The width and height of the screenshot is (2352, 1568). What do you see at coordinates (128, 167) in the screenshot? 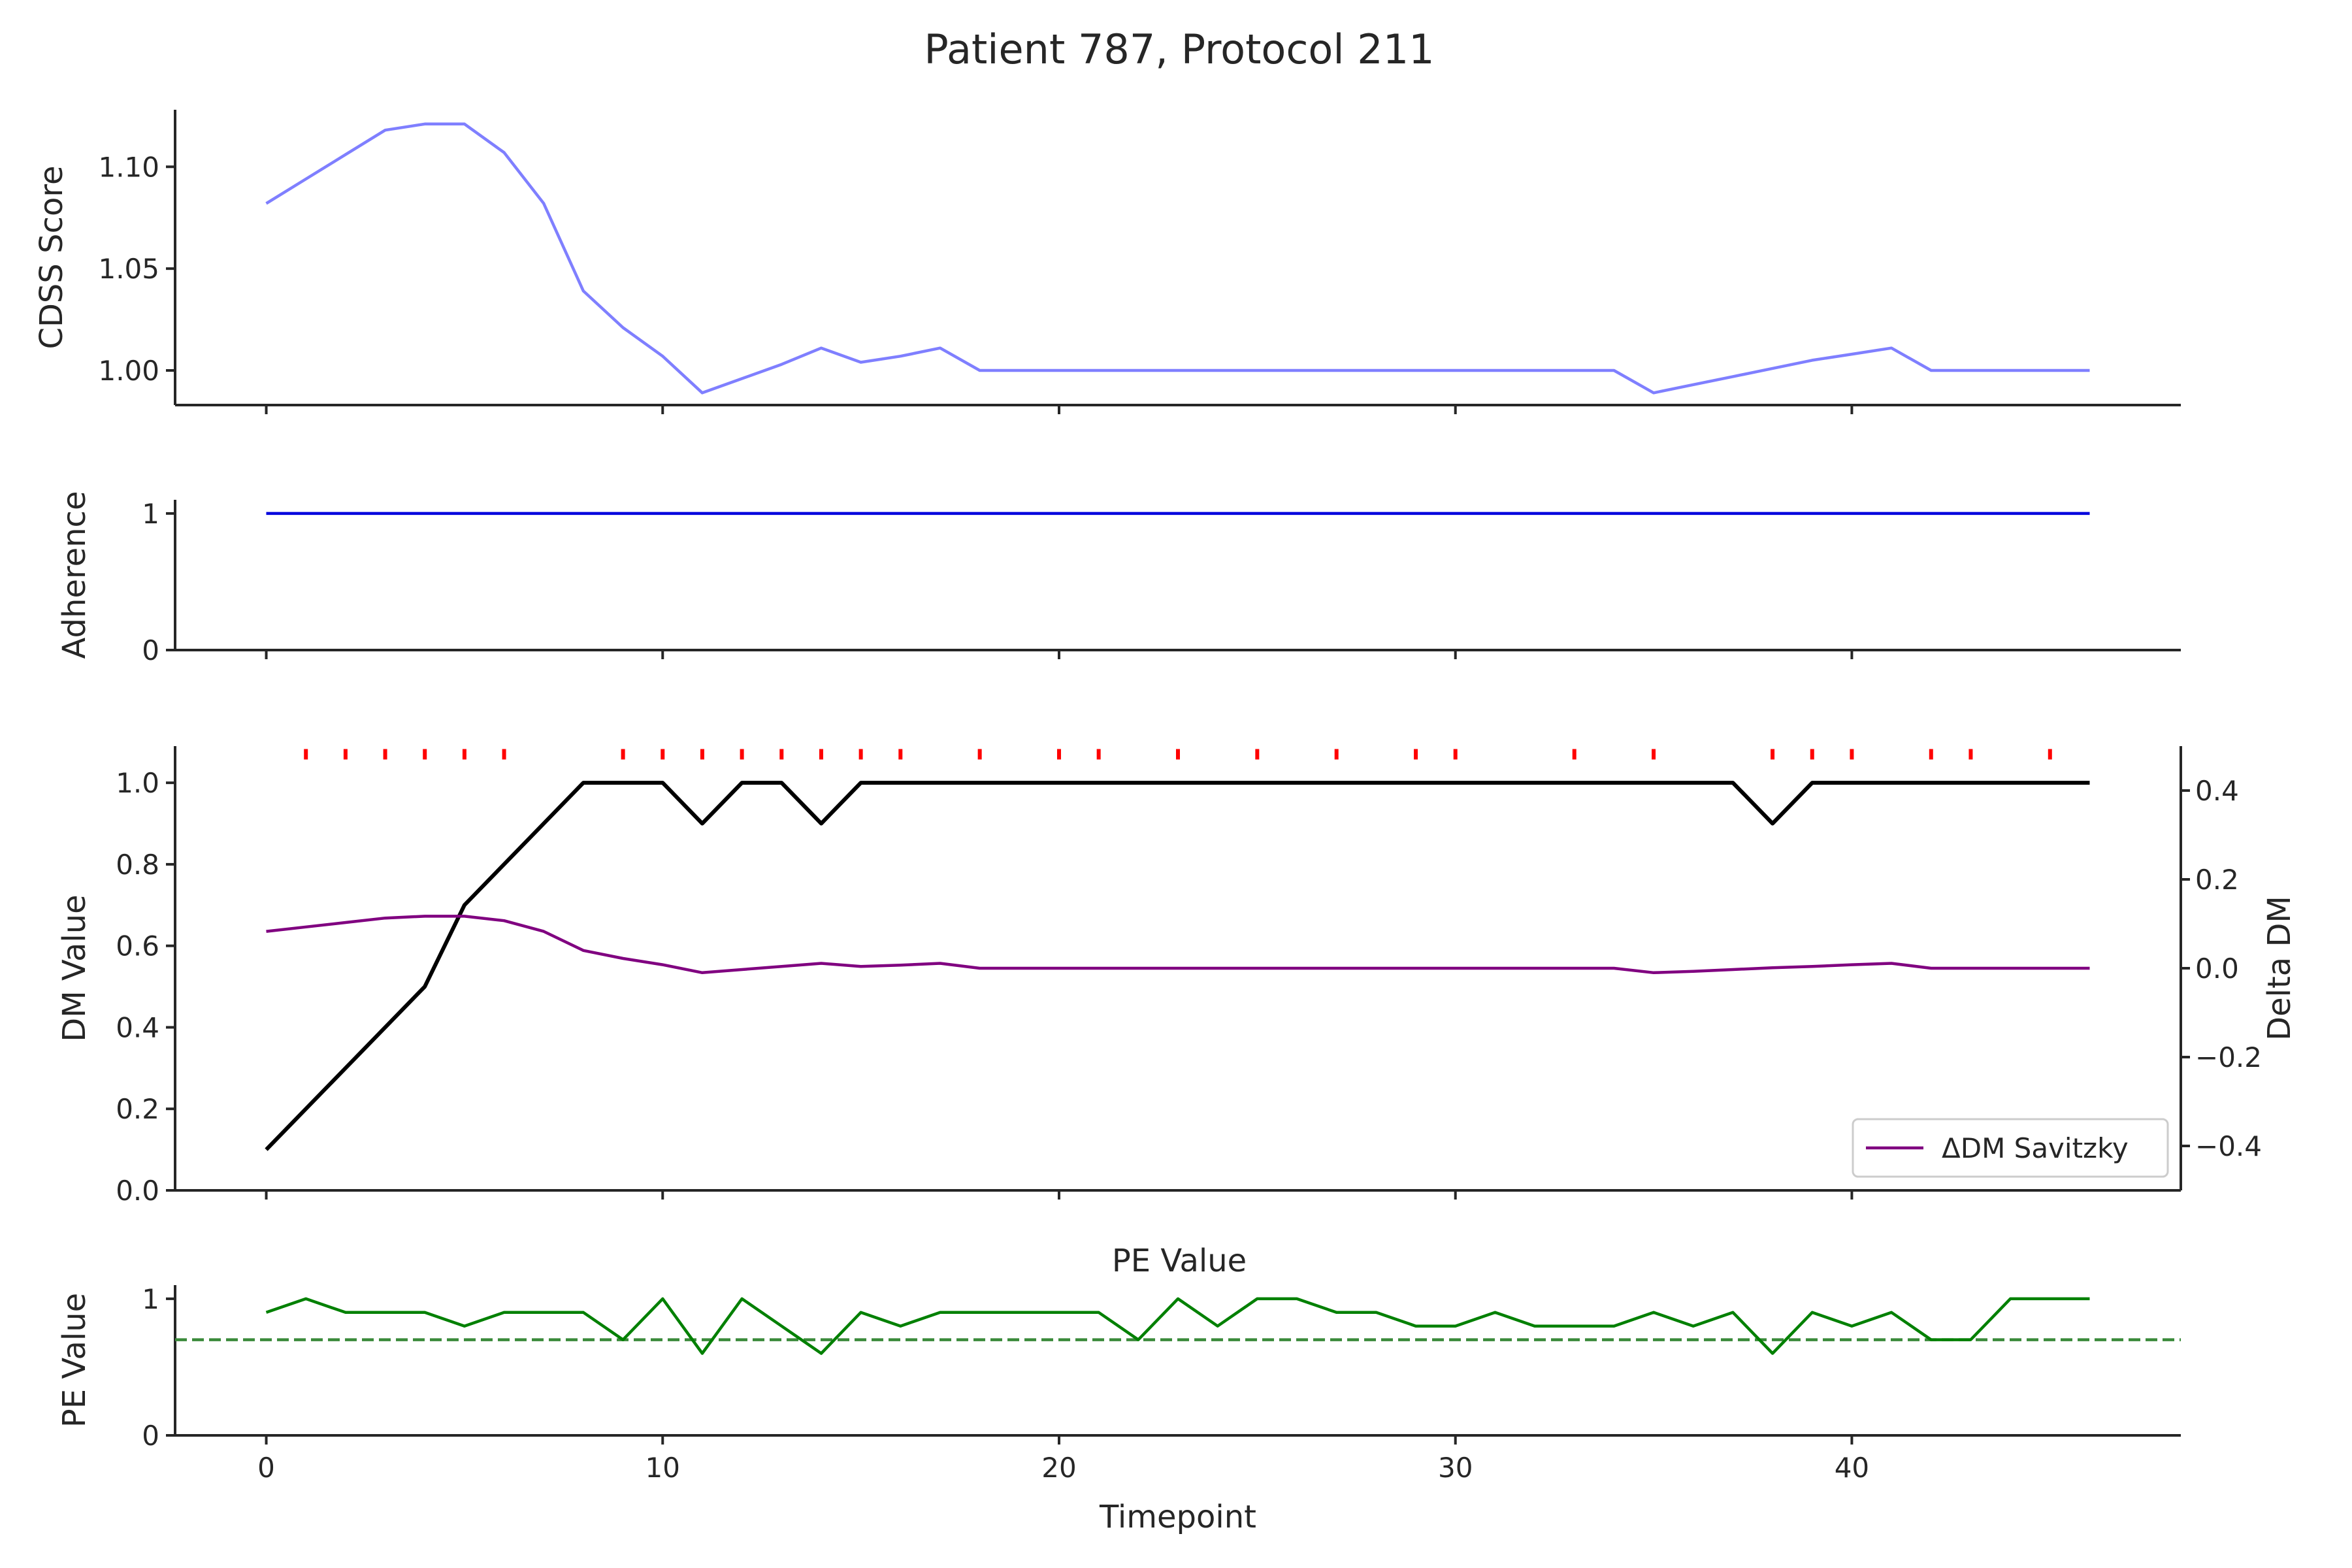
I see `cdss-ytick-label: 1.10` at bounding box center [128, 167].